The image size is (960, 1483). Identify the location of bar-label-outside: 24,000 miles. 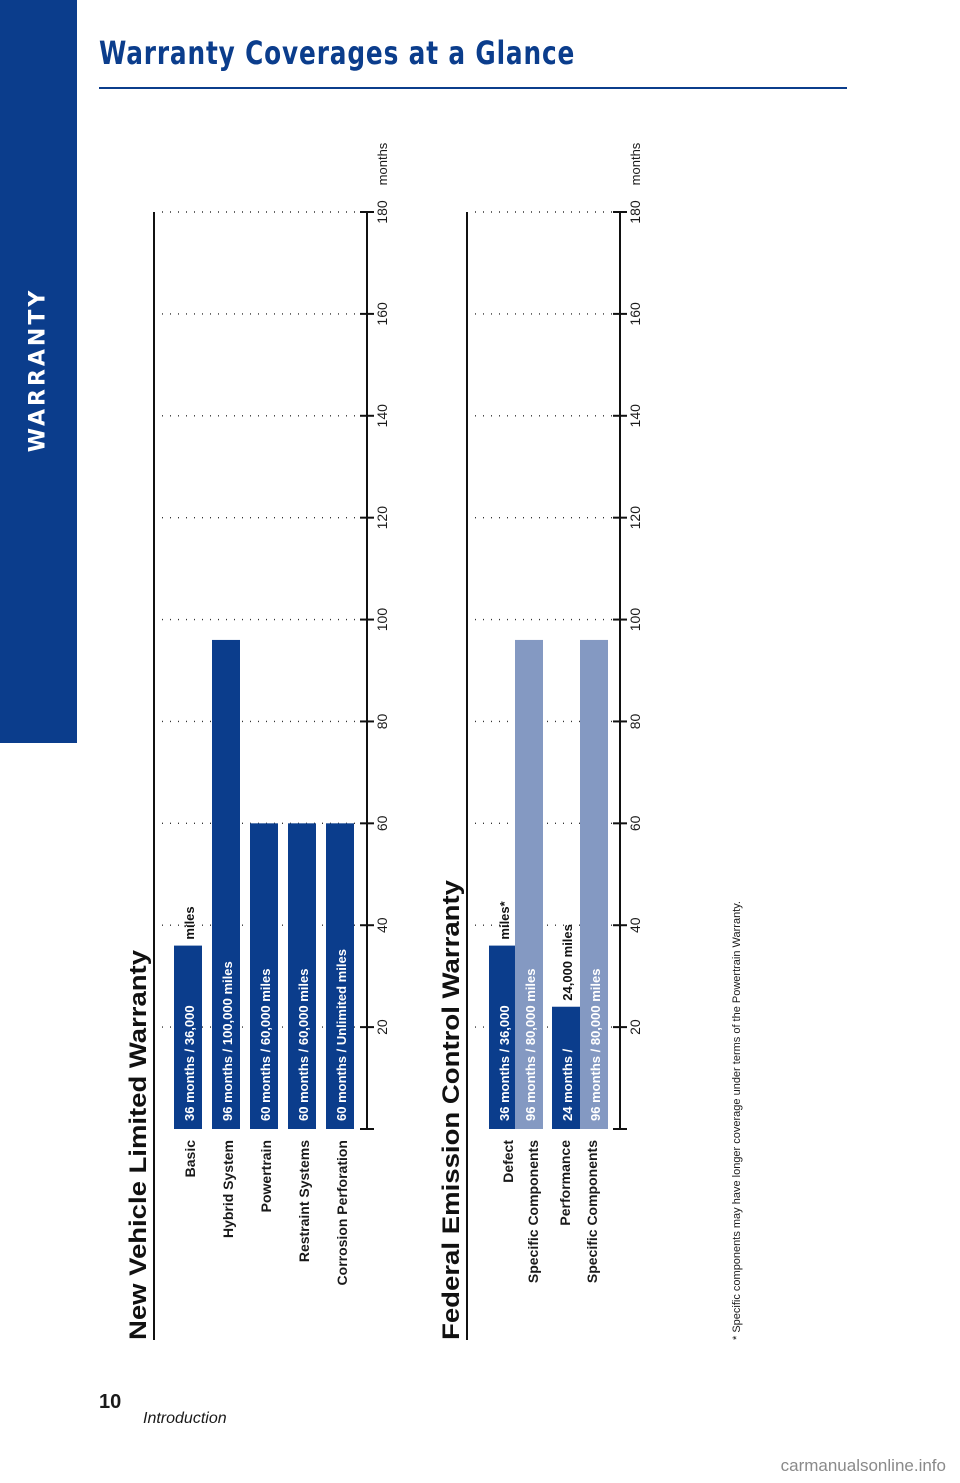
(567, 962).